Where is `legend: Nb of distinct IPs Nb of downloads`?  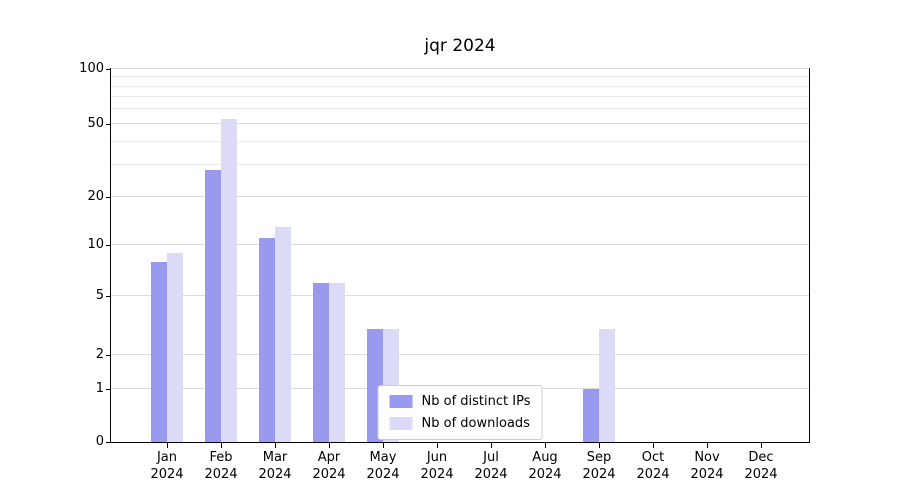 legend: Nb of distinct IPs Nb of downloads is located at coordinates (460, 412).